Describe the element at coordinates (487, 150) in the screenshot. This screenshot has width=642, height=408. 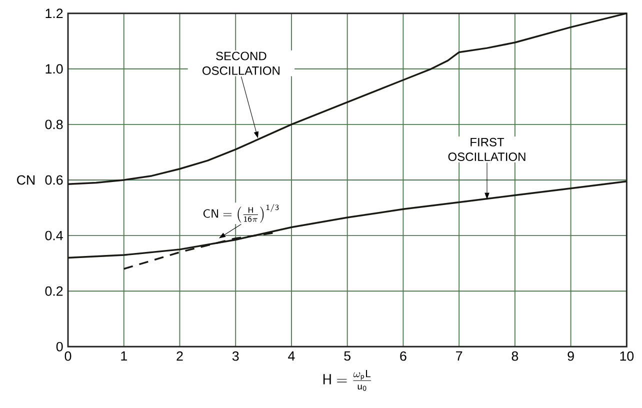
I see `annotation: FIRST OSCILLATION` at that location.